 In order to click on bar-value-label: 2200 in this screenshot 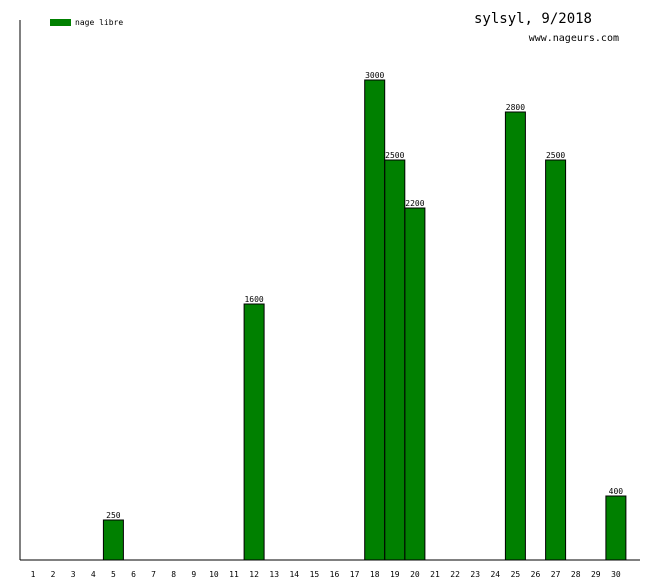, I will do `click(414, 203)`.